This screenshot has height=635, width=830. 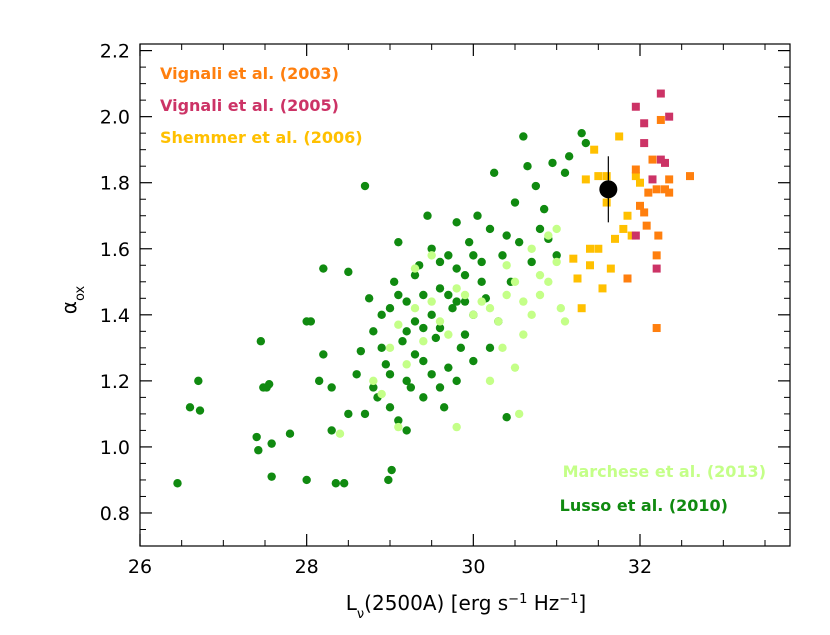 What do you see at coordinates (307, 567) in the screenshot?
I see `x-tick-label-1: 28` at bounding box center [307, 567].